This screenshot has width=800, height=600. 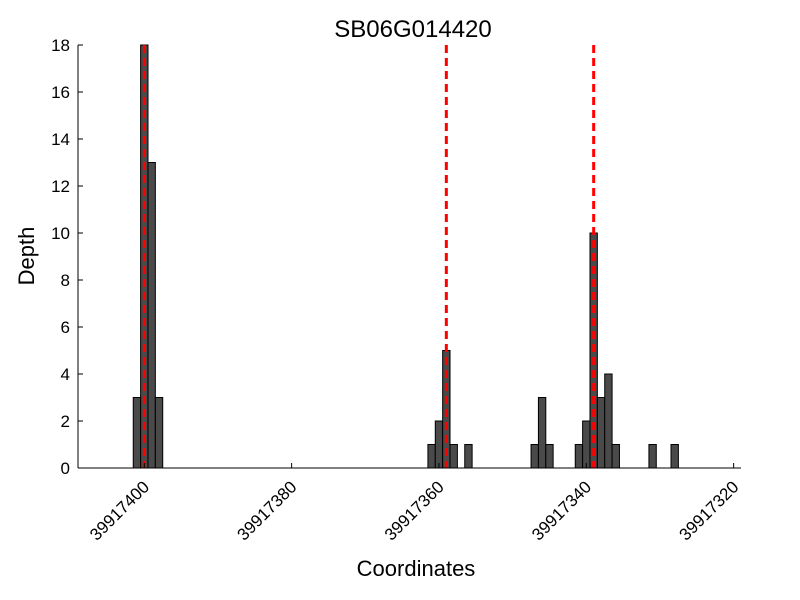 What do you see at coordinates (60, 233) in the screenshot?
I see `y-tick-label-5: 10` at bounding box center [60, 233].